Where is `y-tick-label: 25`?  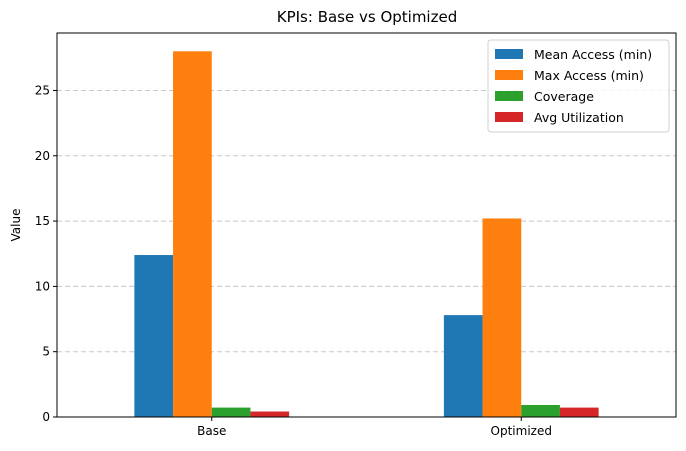
y-tick-label: 25 is located at coordinates (42, 90).